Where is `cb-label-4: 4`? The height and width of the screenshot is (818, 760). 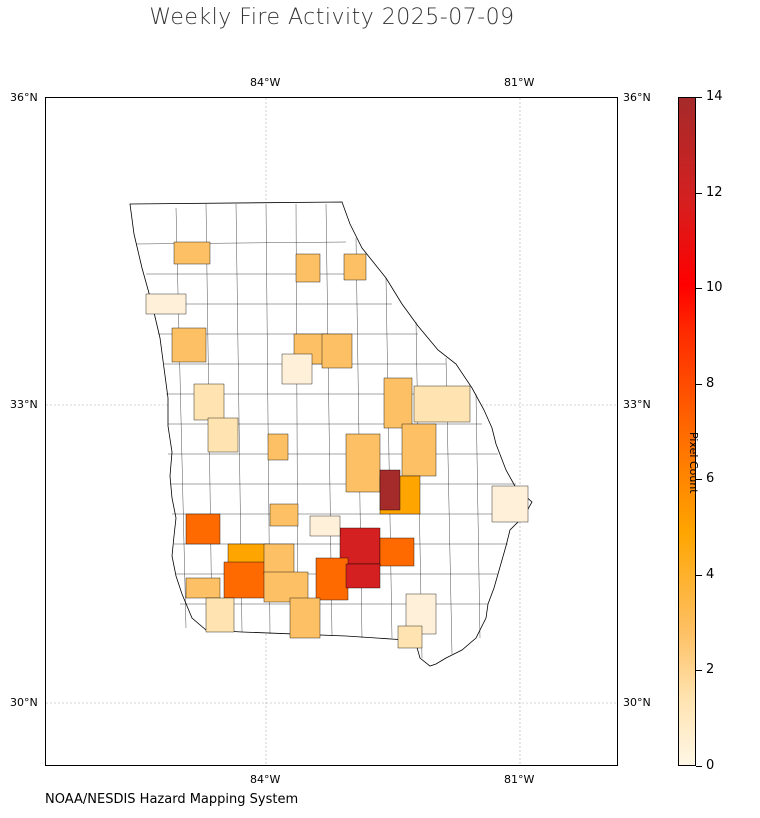 cb-label-4: 4 is located at coordinates (710, 574).